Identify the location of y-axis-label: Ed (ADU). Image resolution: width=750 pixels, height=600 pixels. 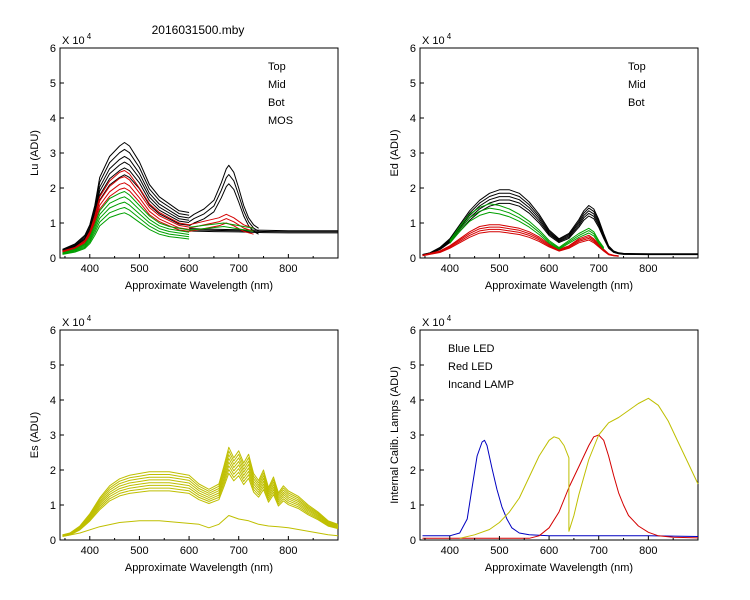
(395, 152).